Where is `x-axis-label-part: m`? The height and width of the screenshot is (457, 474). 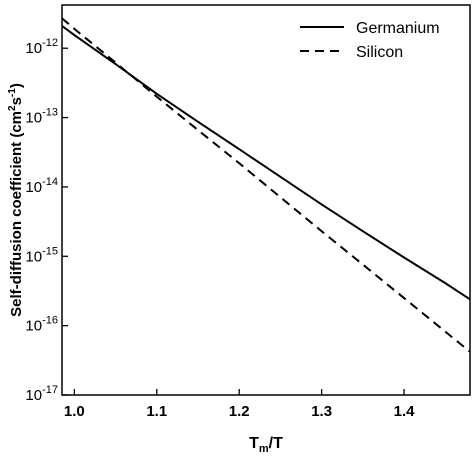
x-axis-label-part: m is located at coordinates (264, 449).